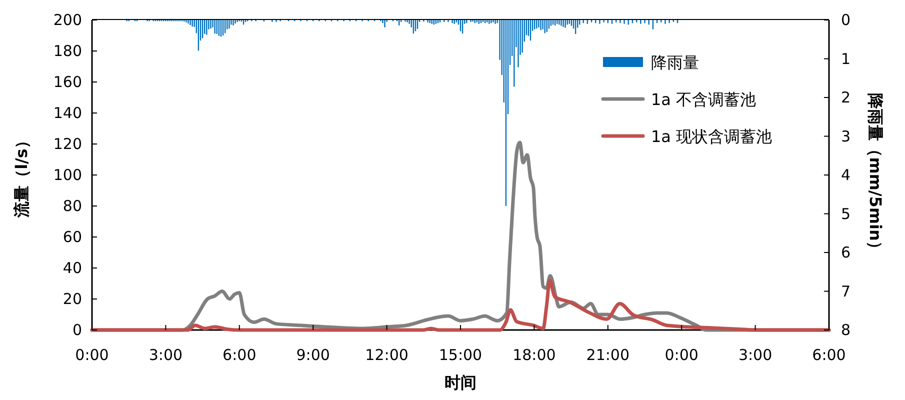  What do you see at coordinates (608, 355) in the screenshot?
I see `x-tick-label: 21:00` at bounding box center [608, 355].